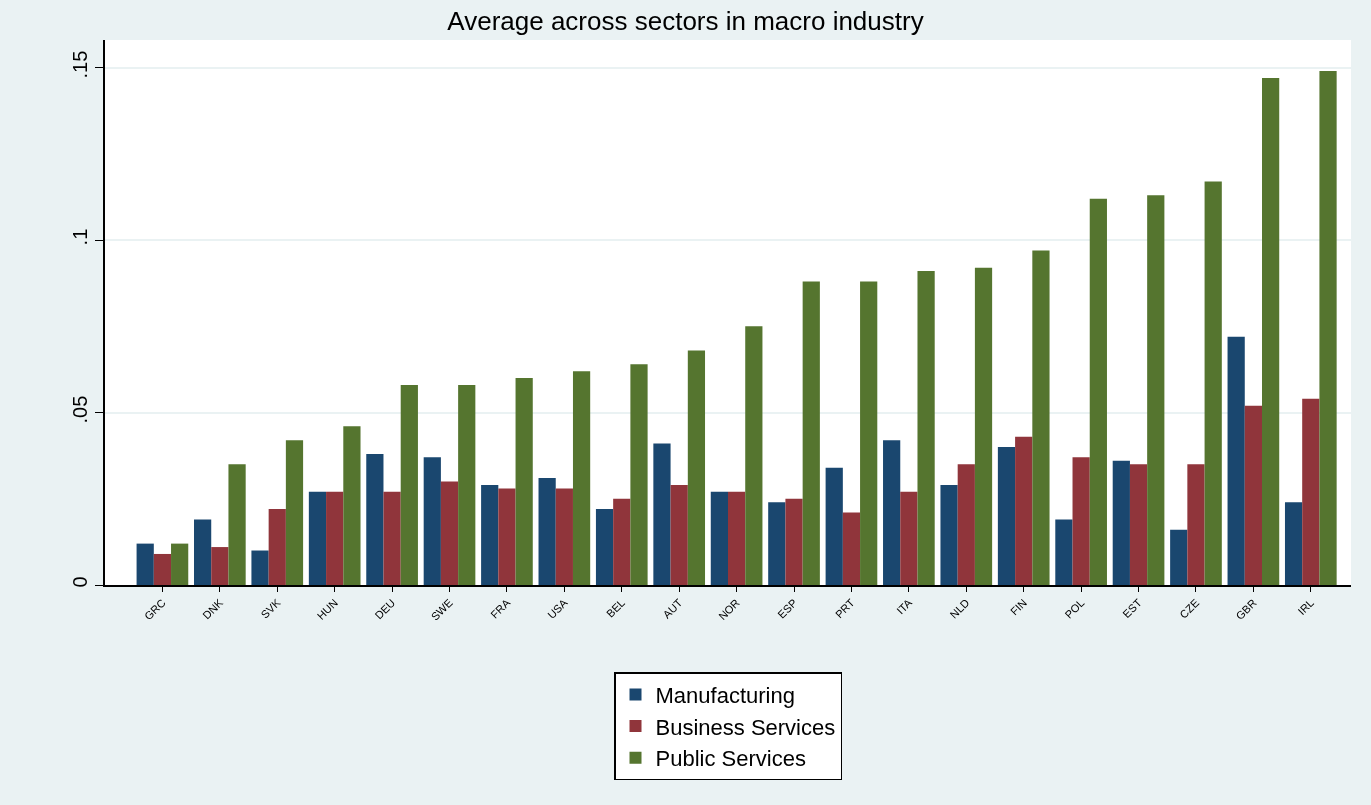 Image resolution: width=1371 pixels, height=805 pixels. What do you see at coordinates (730, 759) in the screenshot?
I see `legend-label: Public Services` at bounding box center [730, 759].